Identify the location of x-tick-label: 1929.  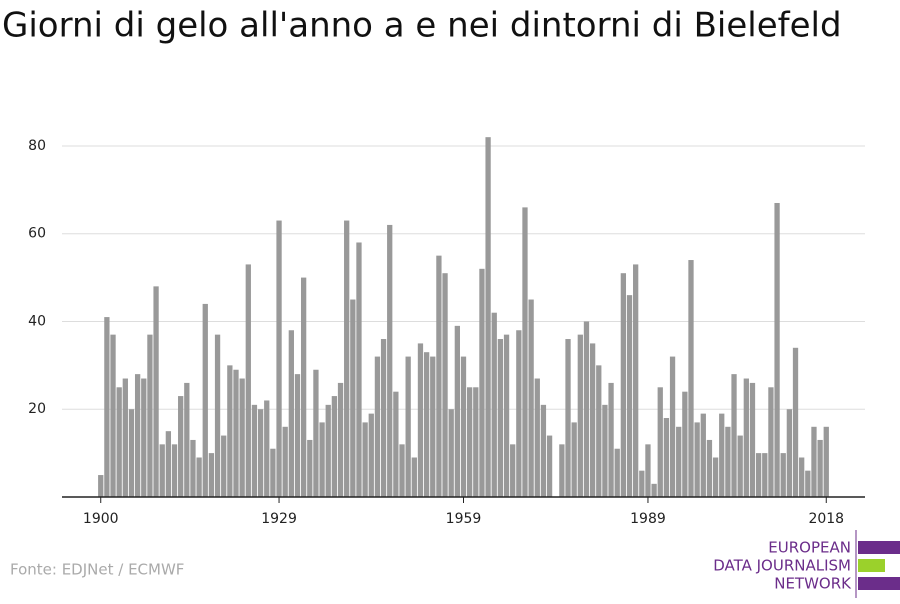
(279, 519).